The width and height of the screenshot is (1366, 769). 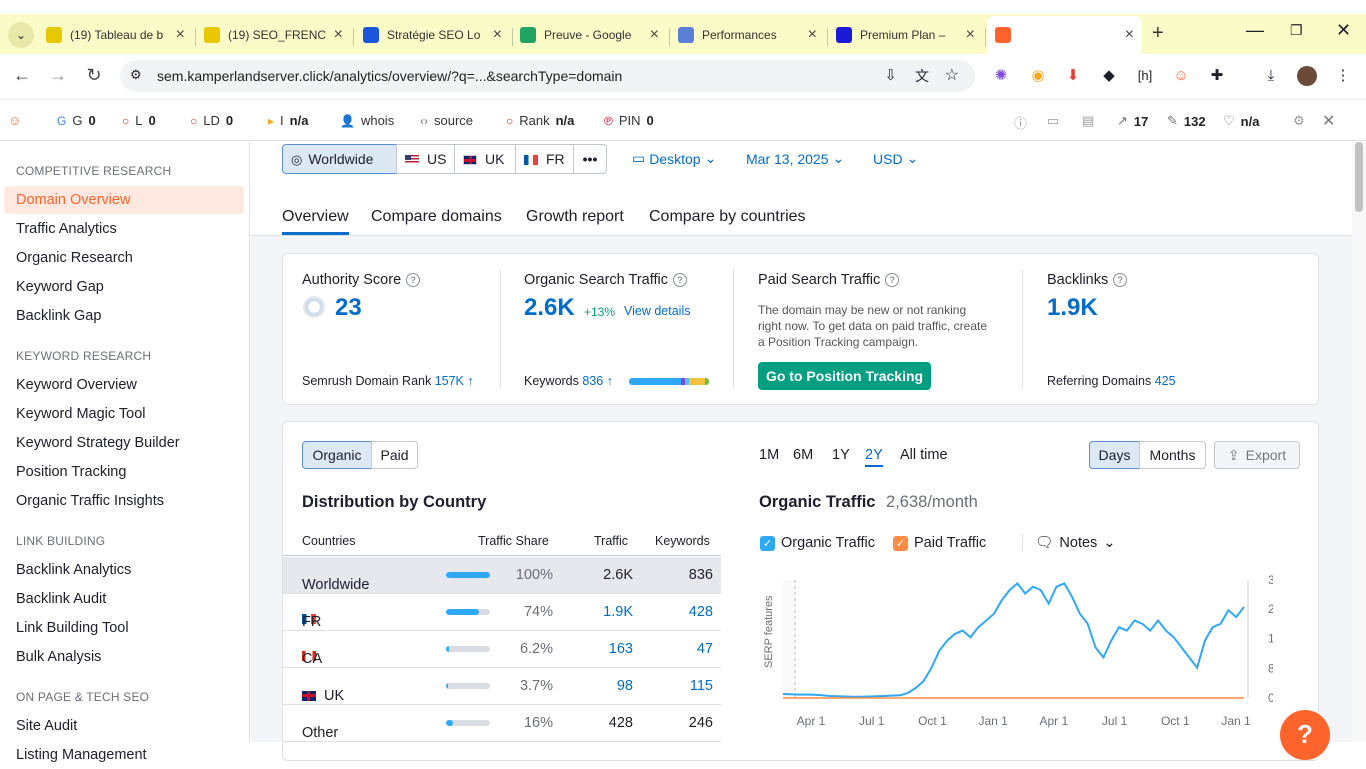 What do you see at coordinates (1241, 121) in the screenshot?
I see `seoquake-metric: ♡ n/a` at bounding box center [1241, 121].